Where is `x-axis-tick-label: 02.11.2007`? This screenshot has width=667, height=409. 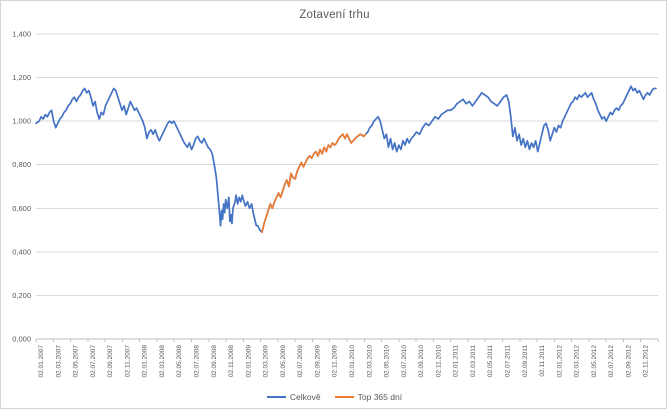 x-axis-tick-label: 02.11.2007 is located at coordinates (127, 361).